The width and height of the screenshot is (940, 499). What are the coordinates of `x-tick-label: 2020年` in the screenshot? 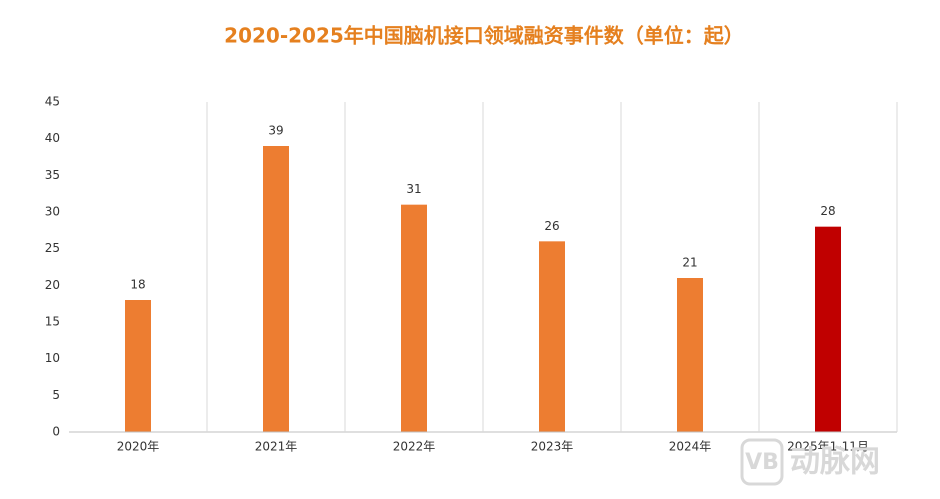 It's located at (138, 447).